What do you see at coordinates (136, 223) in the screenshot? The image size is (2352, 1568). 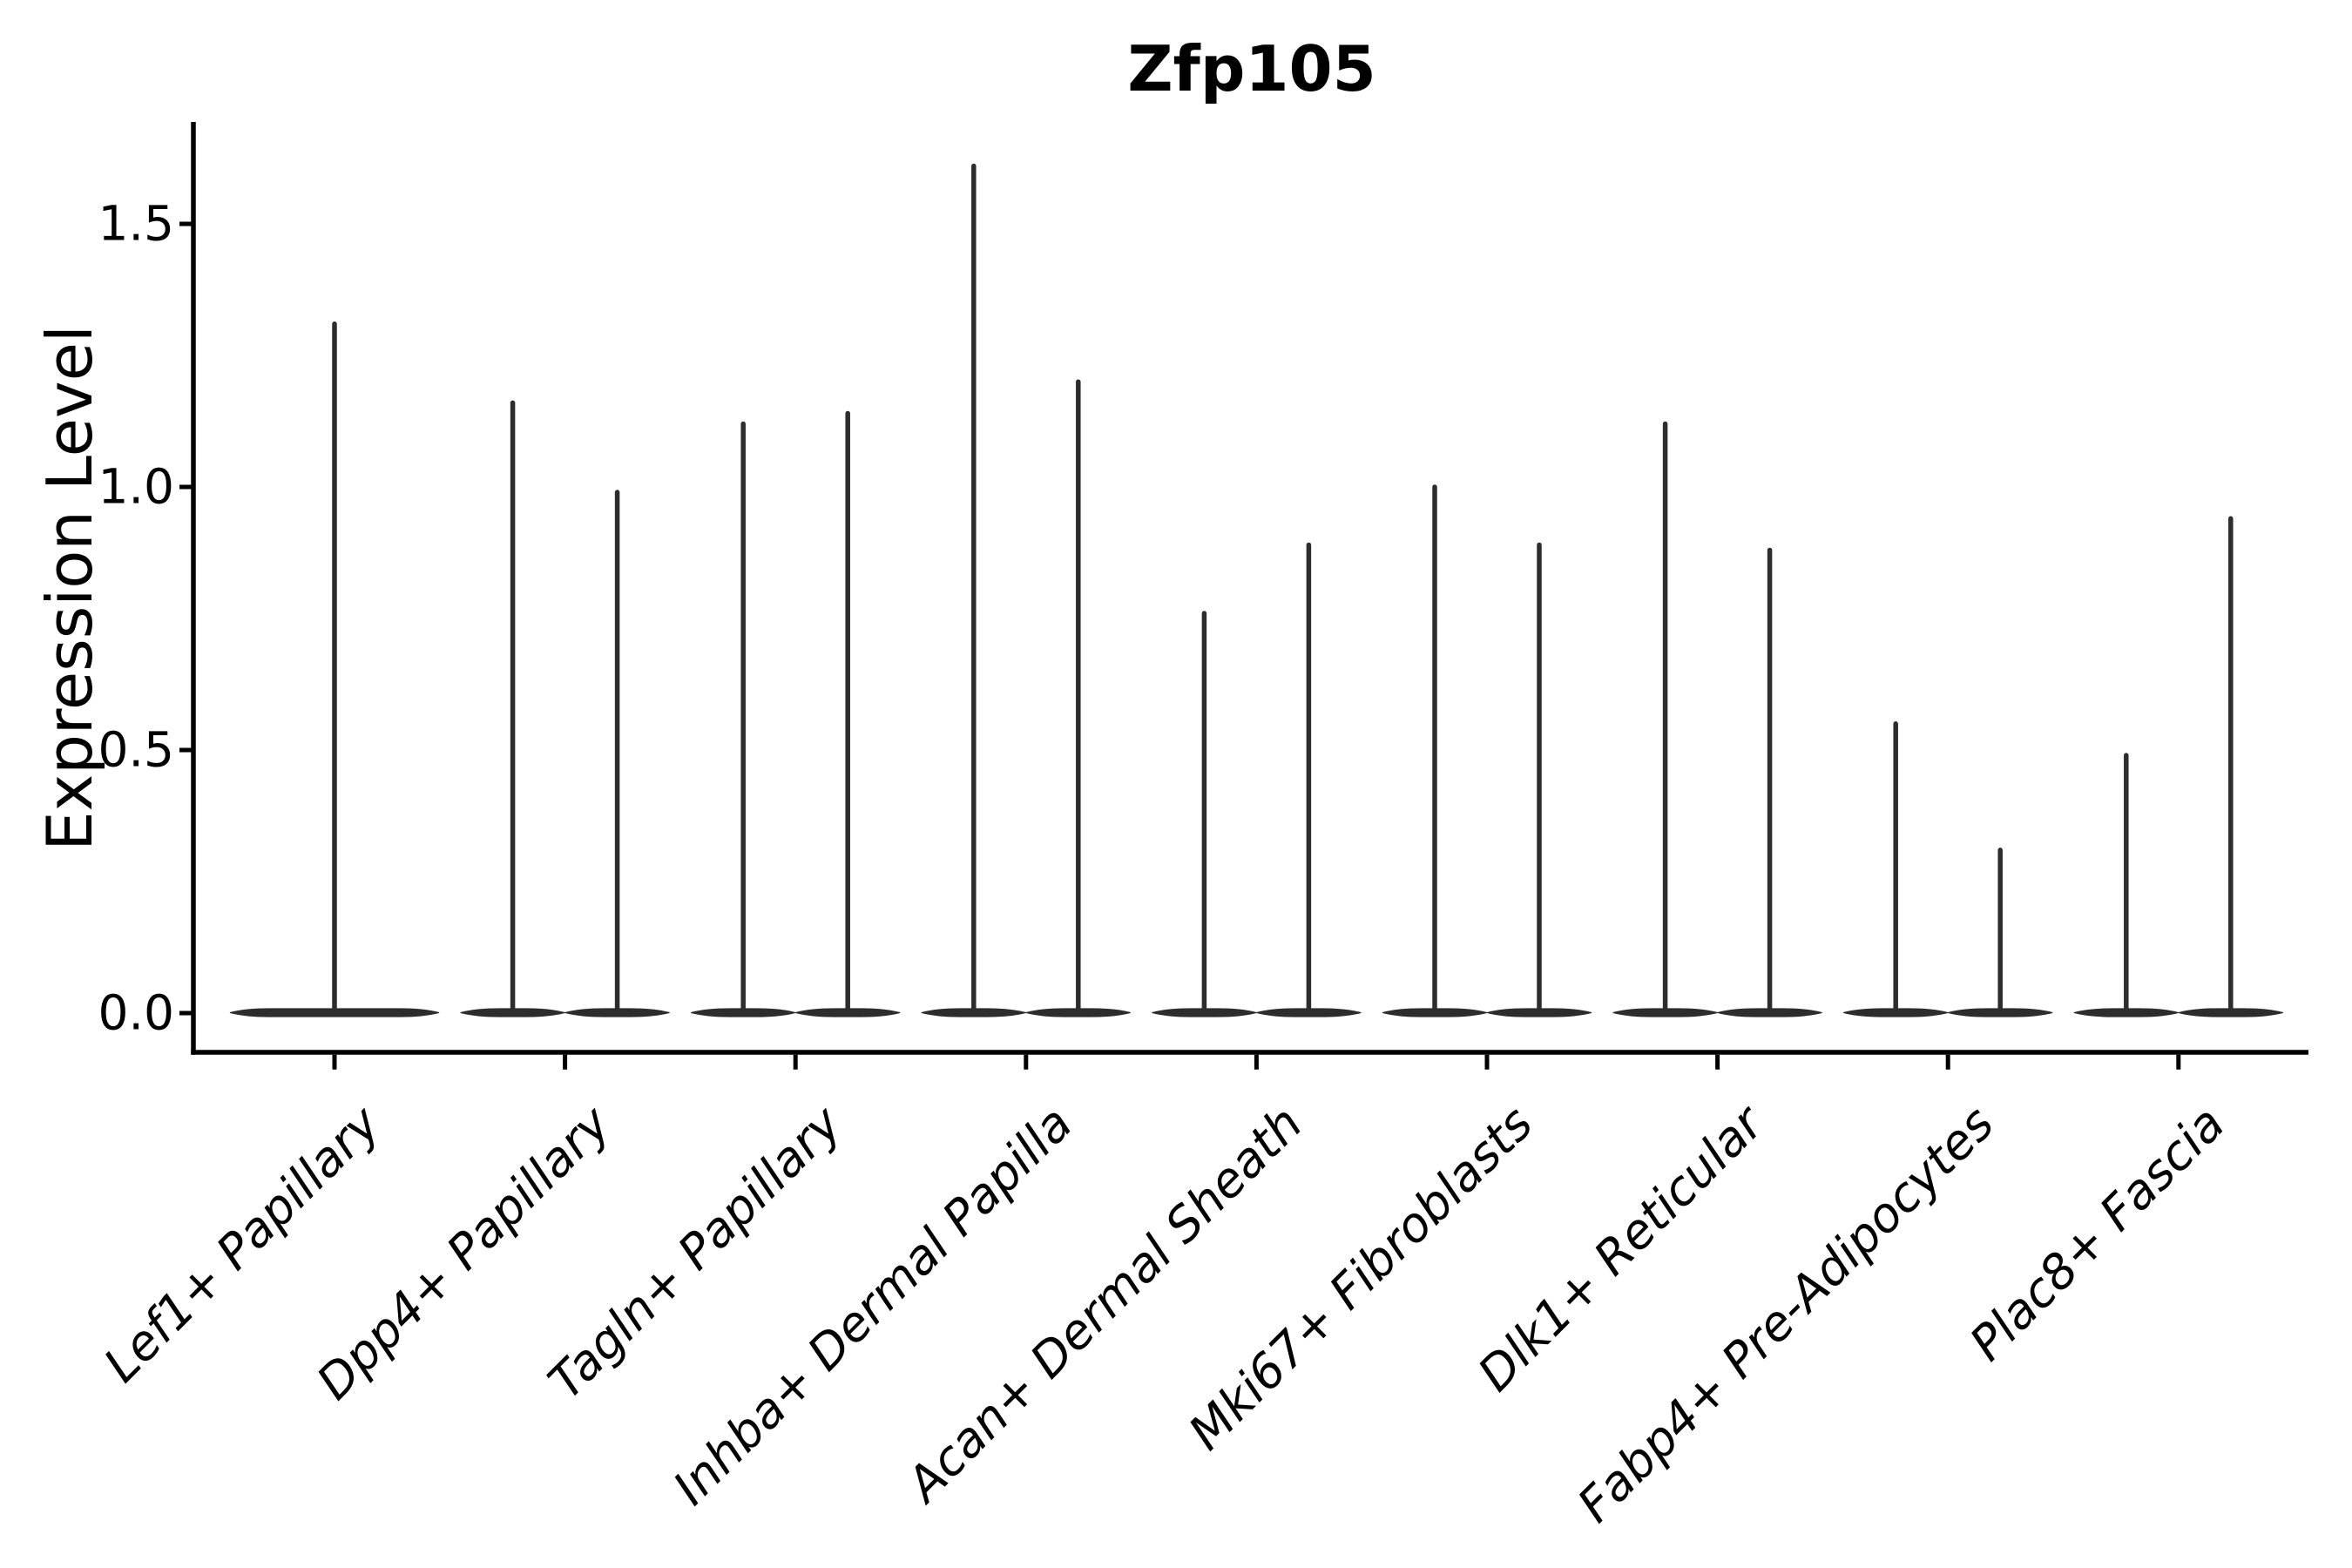 I see `y-tick-label: 1.5` at bounding box center [136, 223].